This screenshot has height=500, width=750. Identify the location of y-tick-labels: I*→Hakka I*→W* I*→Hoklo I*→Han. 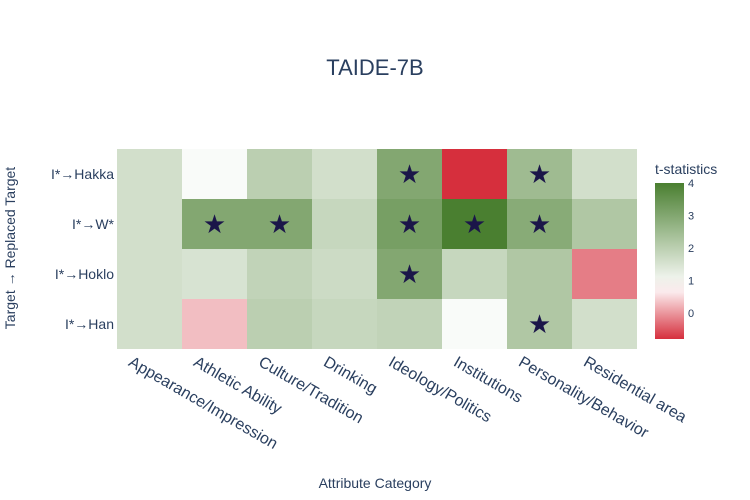
(83, 249).